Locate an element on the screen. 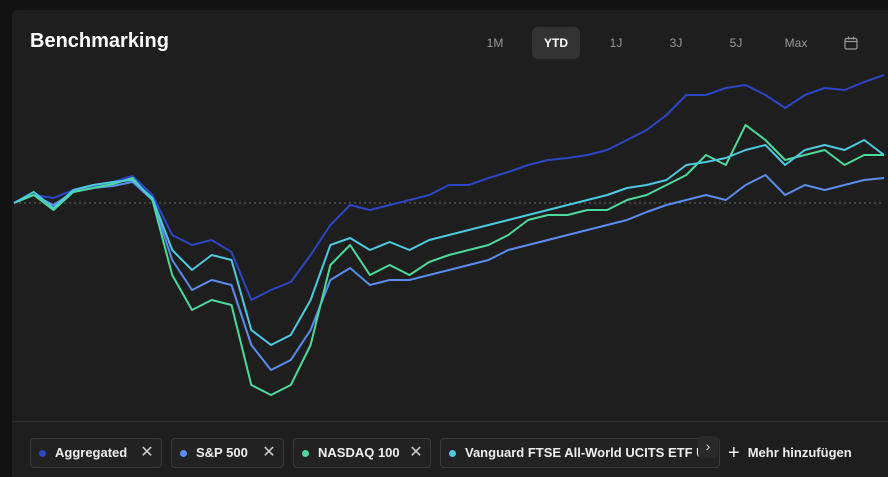 This screenshot has height=477, width=888. range-button: 3J is located at coordinates (676, 43).